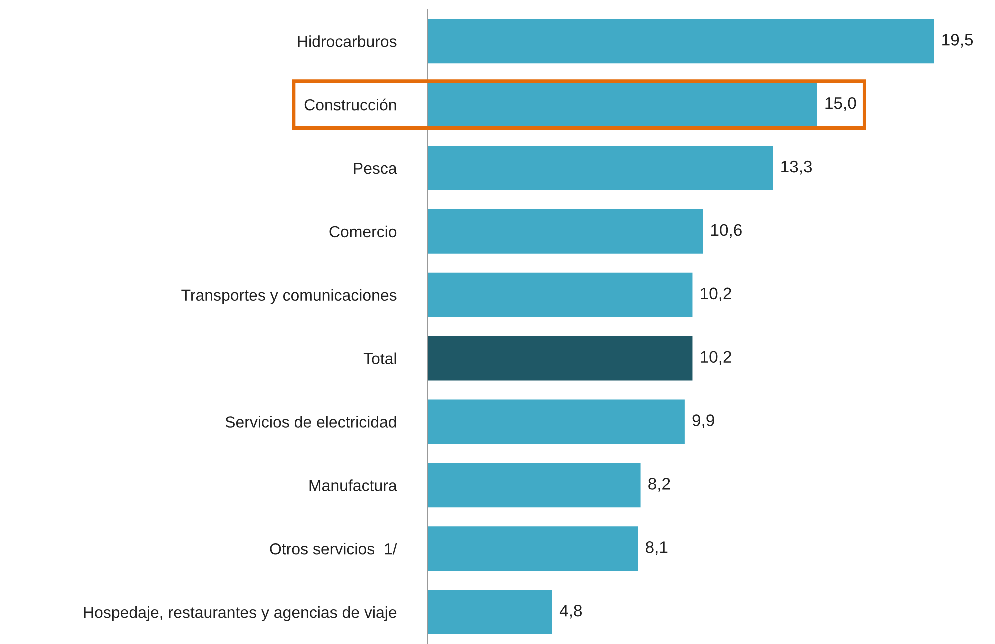 The image size is (995, 644). I want to click on data-label: 4,8, so click(571, 611).